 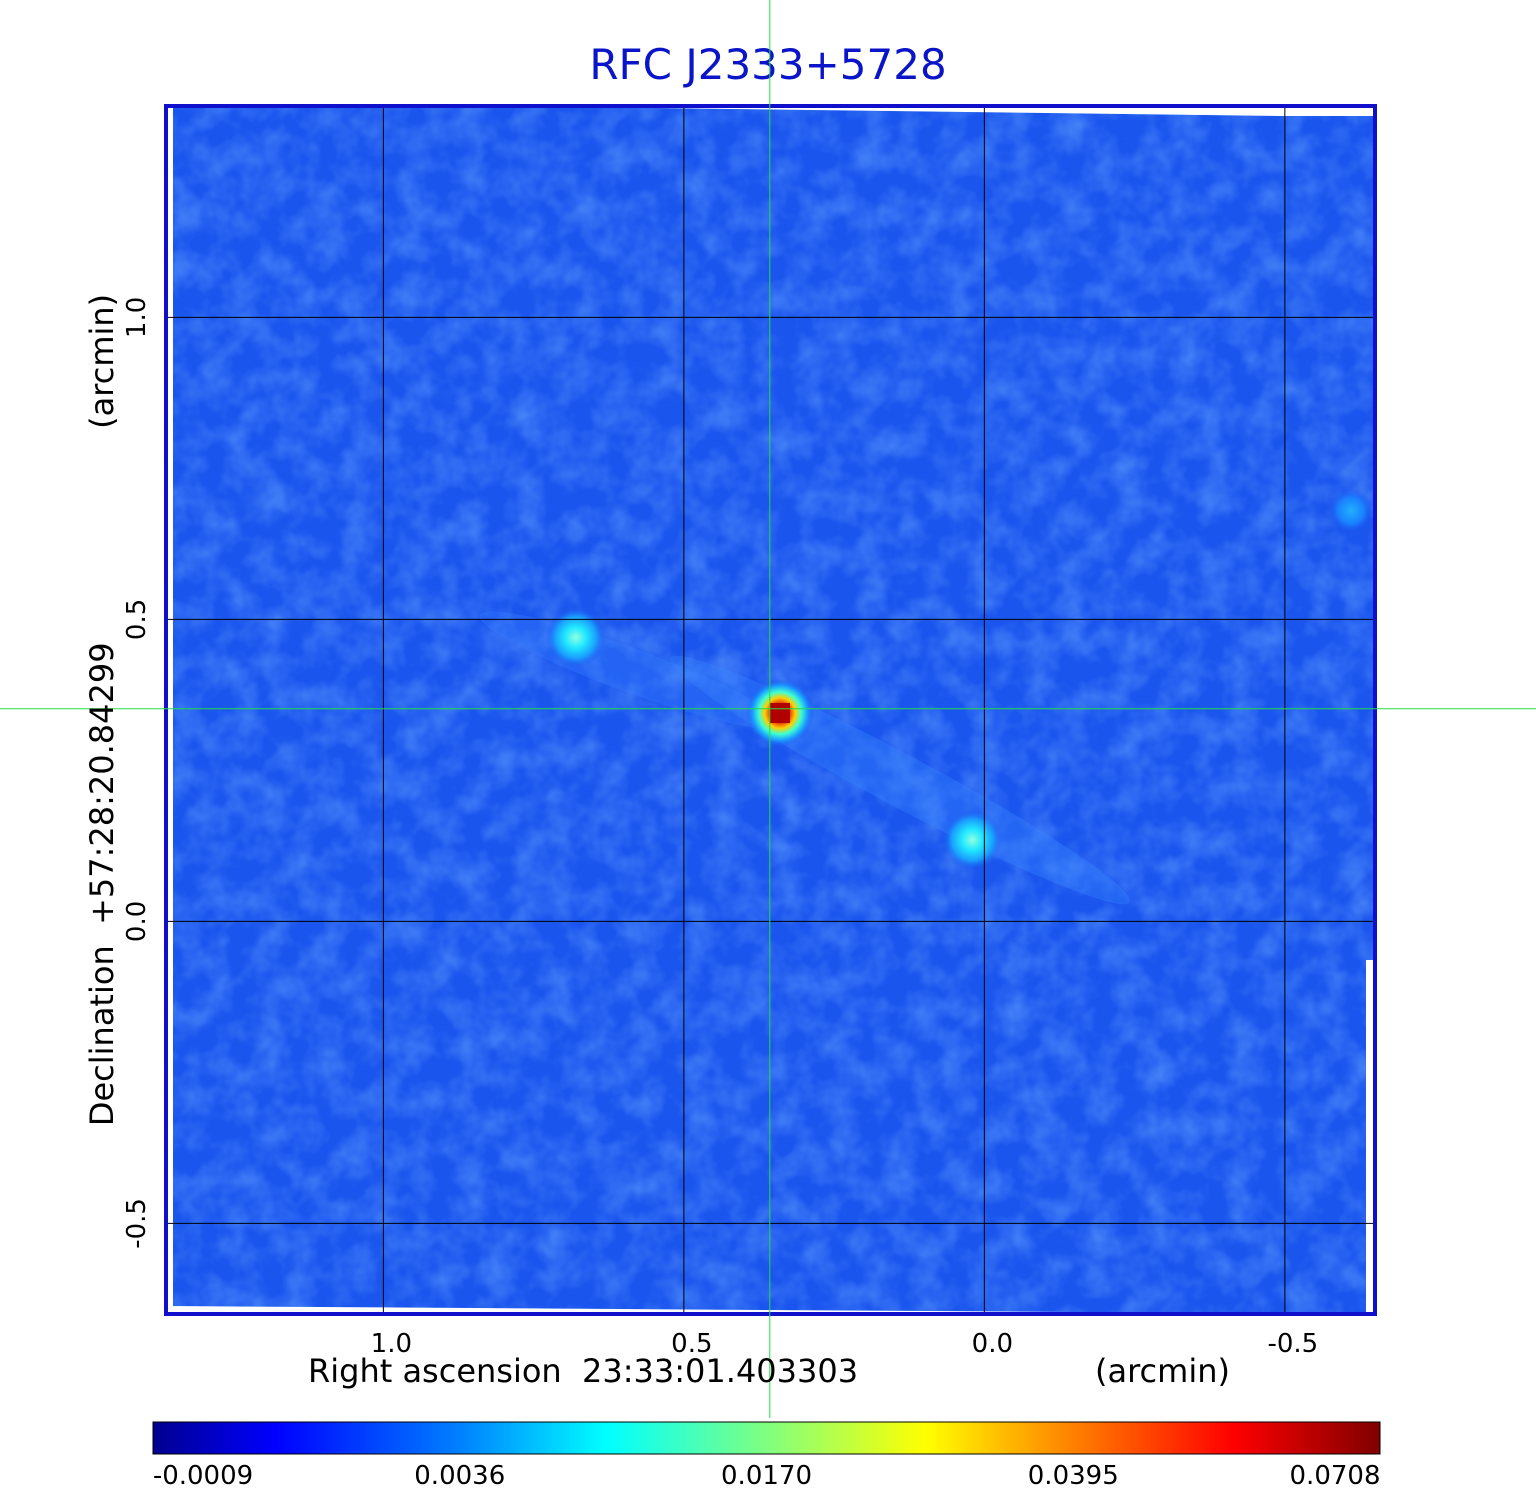 What do you see at coordinates (137, 1223) in the screenshot?
I see `y-tick-label: -0.5` at bounding box center [137, 1223].